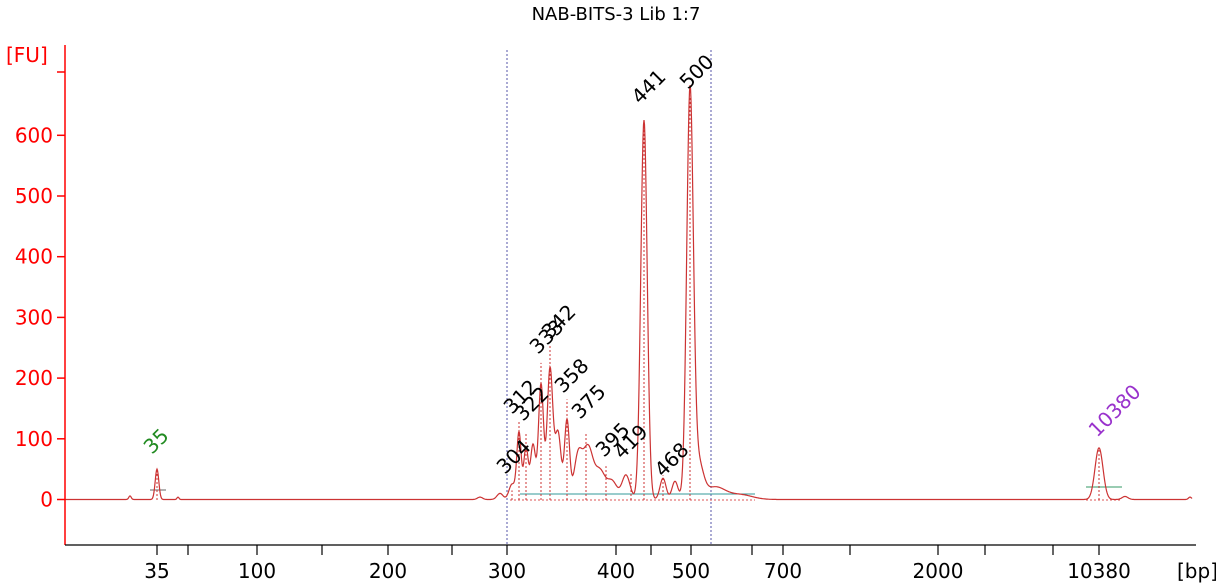  What do you see at coordinates (34, 135) in the screenshot?
I see `y-tick-label: 600` at bounding box center [34, 135].